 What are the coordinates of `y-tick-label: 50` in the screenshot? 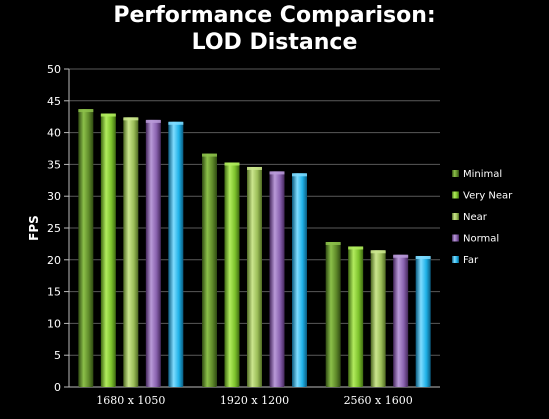 It's located at (54, 69).